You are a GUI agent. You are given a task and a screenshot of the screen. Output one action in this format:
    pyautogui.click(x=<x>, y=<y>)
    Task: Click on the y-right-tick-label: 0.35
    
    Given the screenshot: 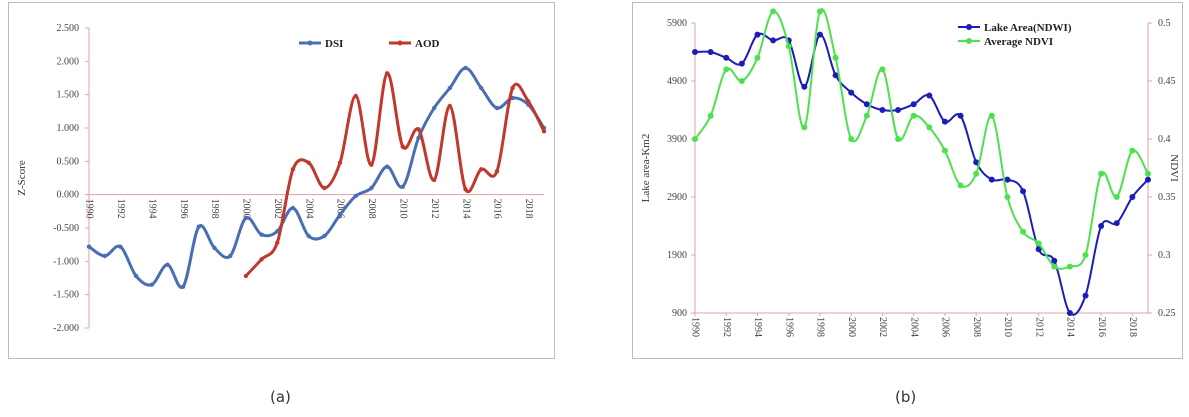 What is the action you would take?
    pyautogui.click(x=1167, y=197)
    